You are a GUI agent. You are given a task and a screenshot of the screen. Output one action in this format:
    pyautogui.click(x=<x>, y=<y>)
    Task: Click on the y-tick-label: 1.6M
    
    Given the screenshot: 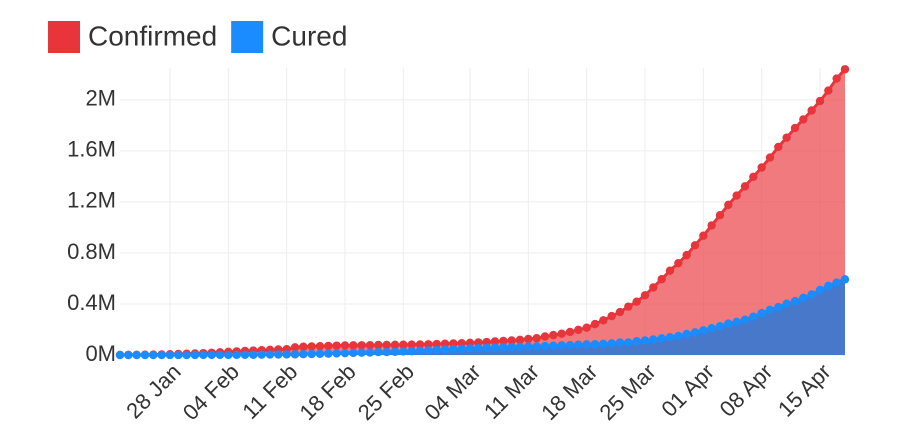 What is the action you would take?
    pyautogui.click(x=91, y=149)
    